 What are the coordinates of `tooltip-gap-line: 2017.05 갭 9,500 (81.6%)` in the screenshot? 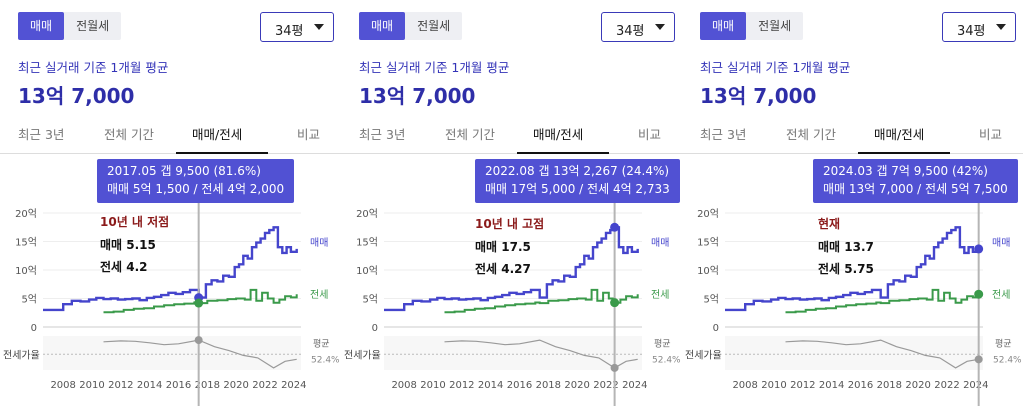 It's located at (184, 171).